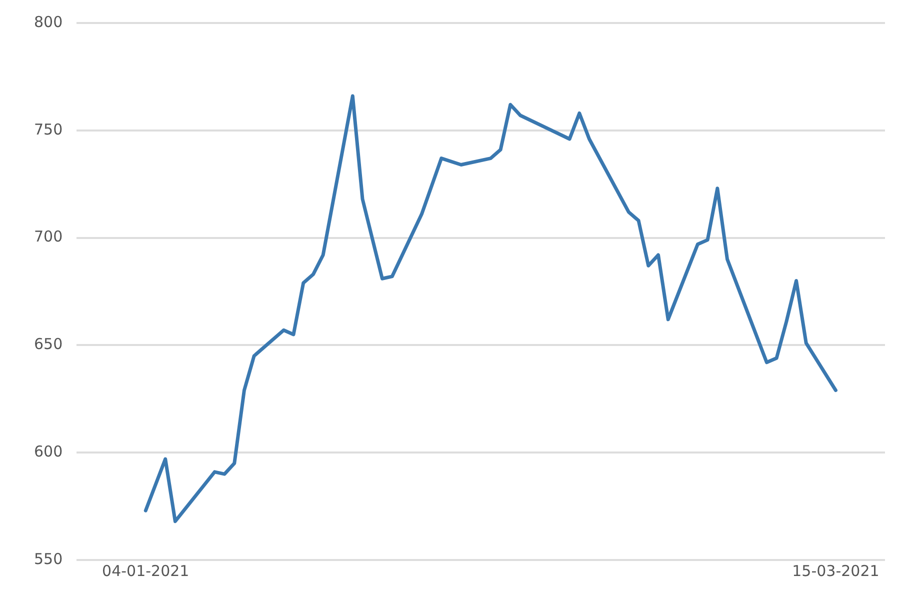  Describe the element at coordinates (836, 571) in the screenshot. I see `x-tick-label: 15-03-2021` at that location.